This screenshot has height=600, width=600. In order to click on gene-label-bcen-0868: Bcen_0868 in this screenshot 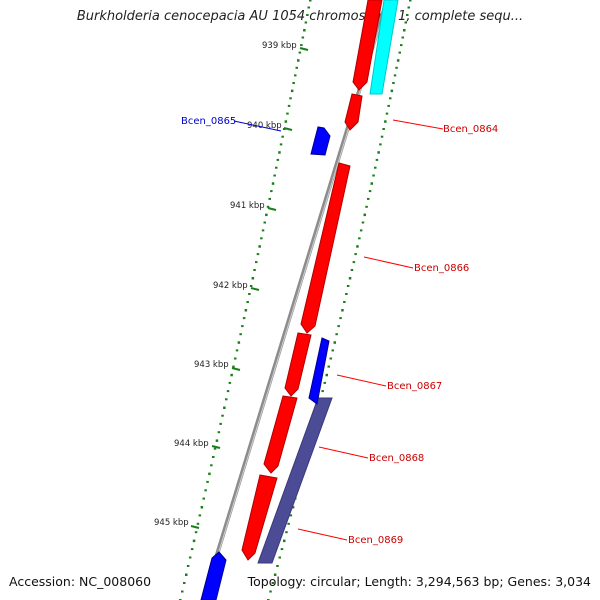, I will do `click(396, 458)`.